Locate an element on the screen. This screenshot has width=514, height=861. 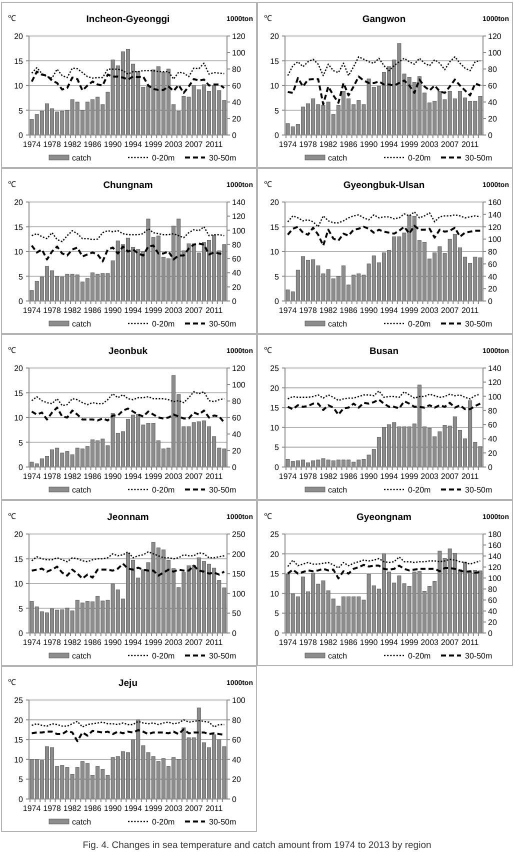
y2-tick-label: 50 is located at coordinates (237, 613).